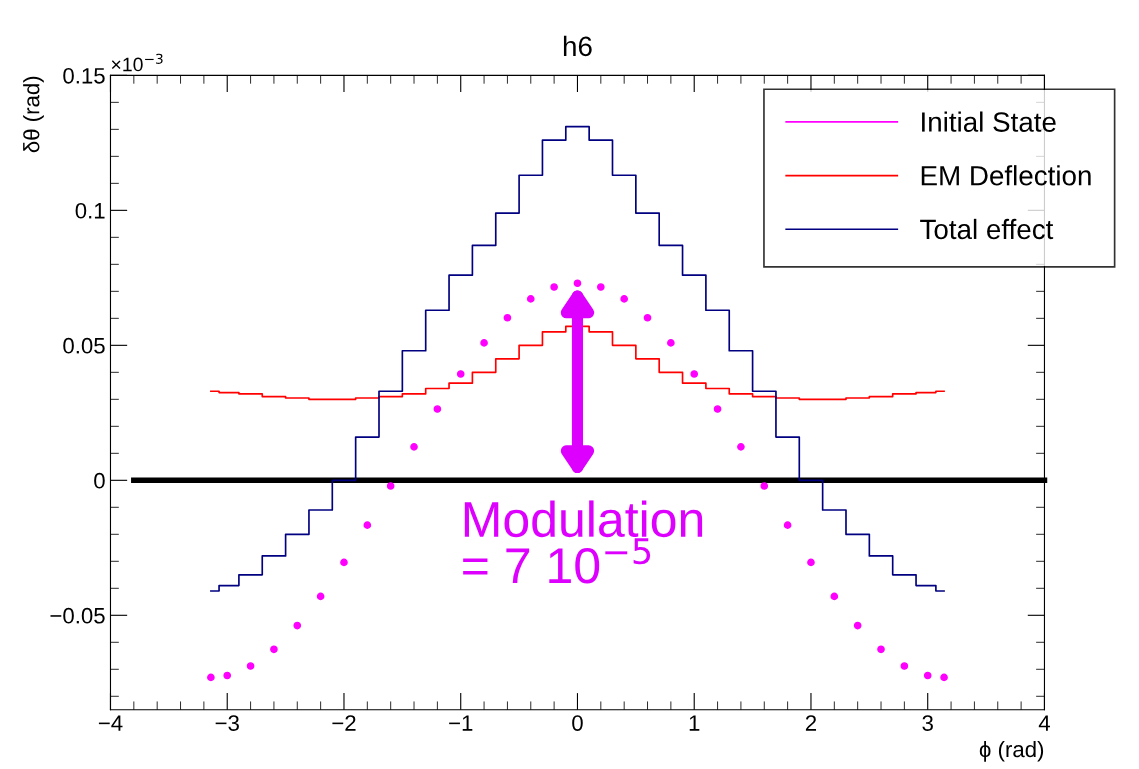  What do you see at coordinates (137, 62) in the screenshot?
I see `text: ×10$^{−3}$` at bounding box center [137, 62].